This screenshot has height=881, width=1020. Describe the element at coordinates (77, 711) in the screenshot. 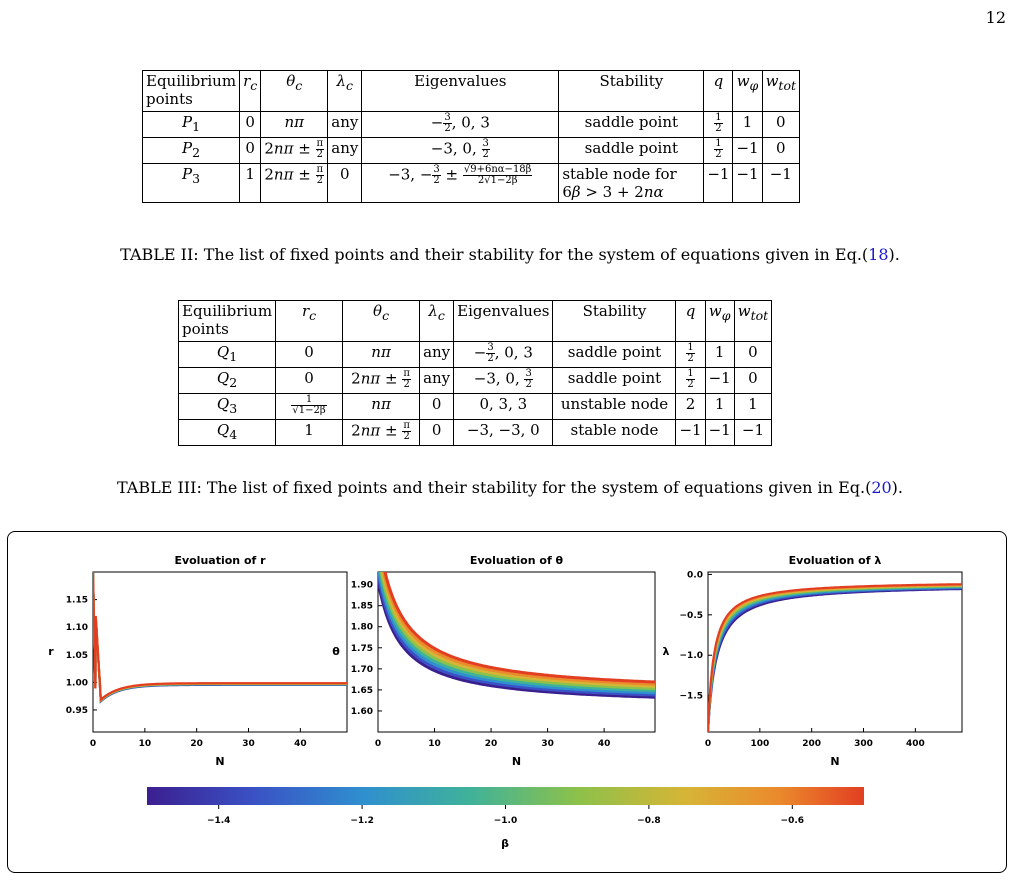

I see `y-tick-label: 0.95` at that location.